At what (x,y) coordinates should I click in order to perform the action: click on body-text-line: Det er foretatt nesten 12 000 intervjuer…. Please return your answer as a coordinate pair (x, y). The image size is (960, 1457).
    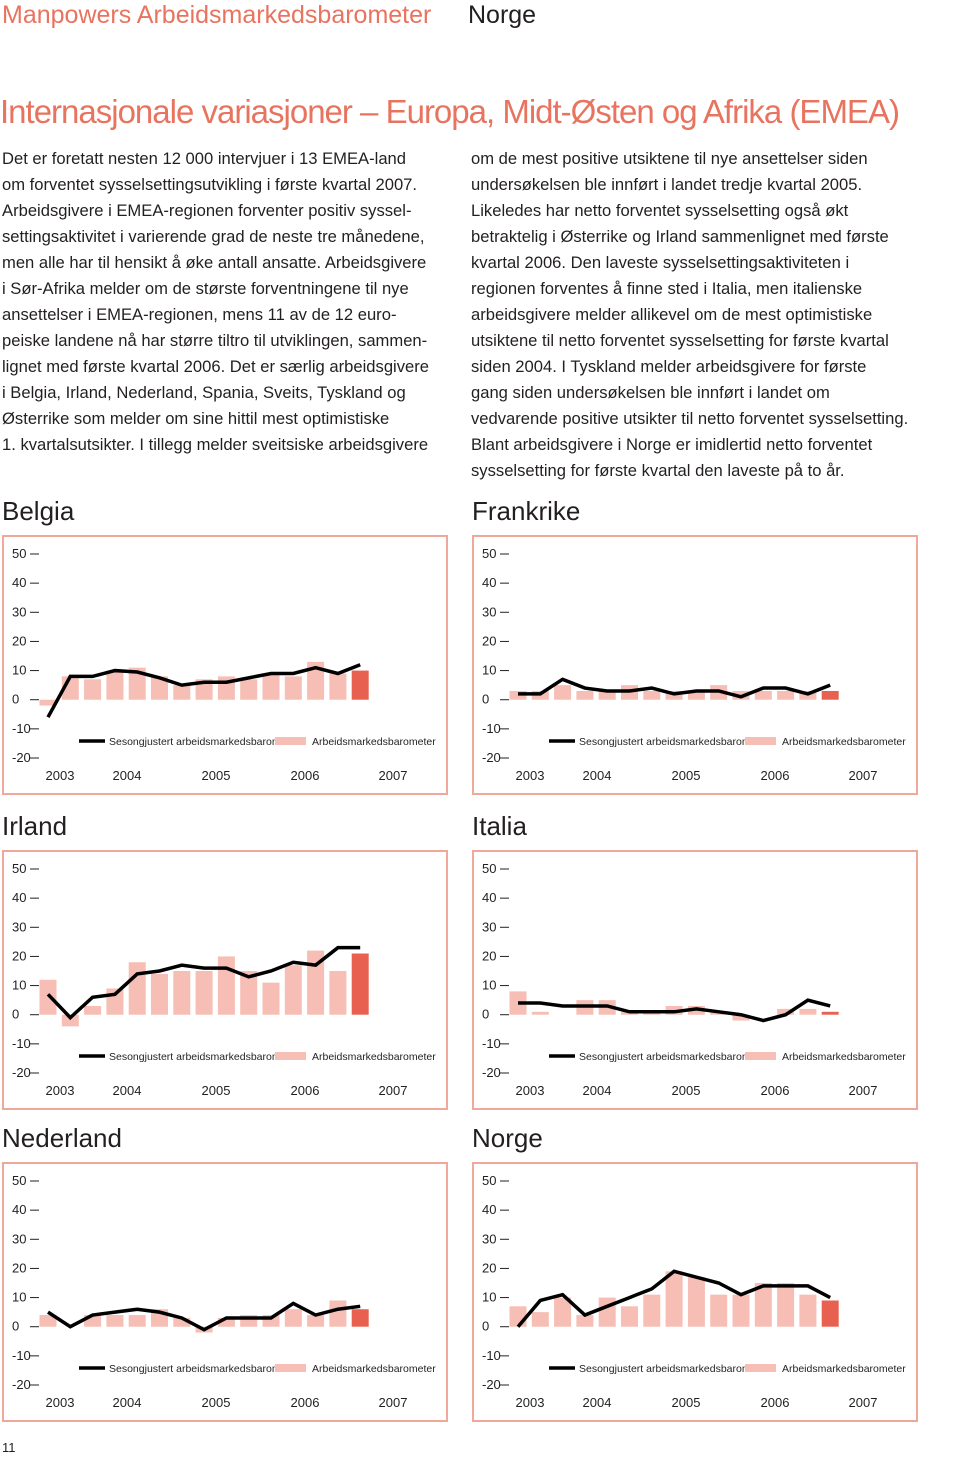
    Looking at the image, I should click on (204, 158).